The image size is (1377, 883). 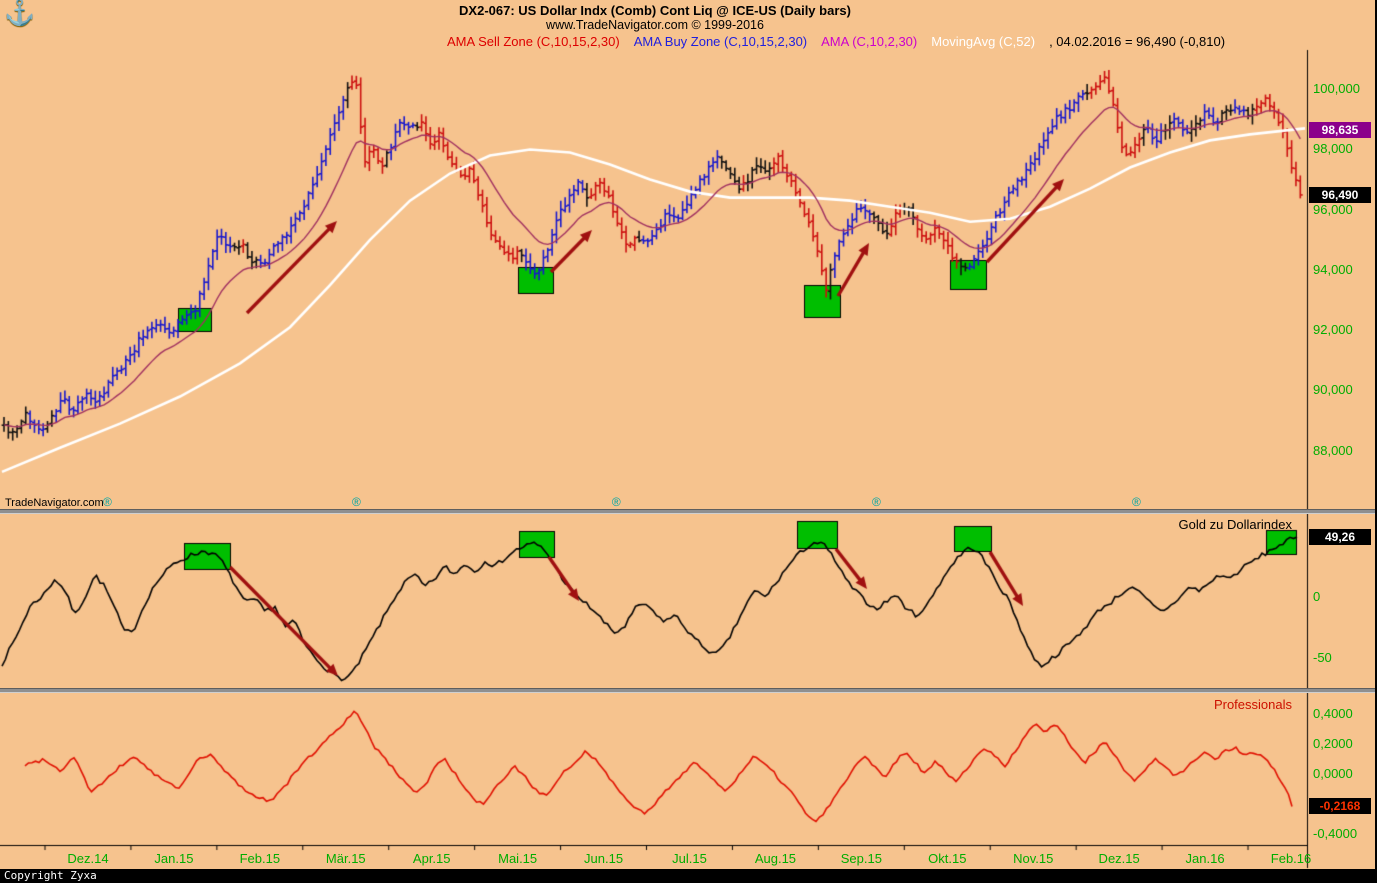 I want to click on month-label: Mai.15, so click(x=518, y=858).